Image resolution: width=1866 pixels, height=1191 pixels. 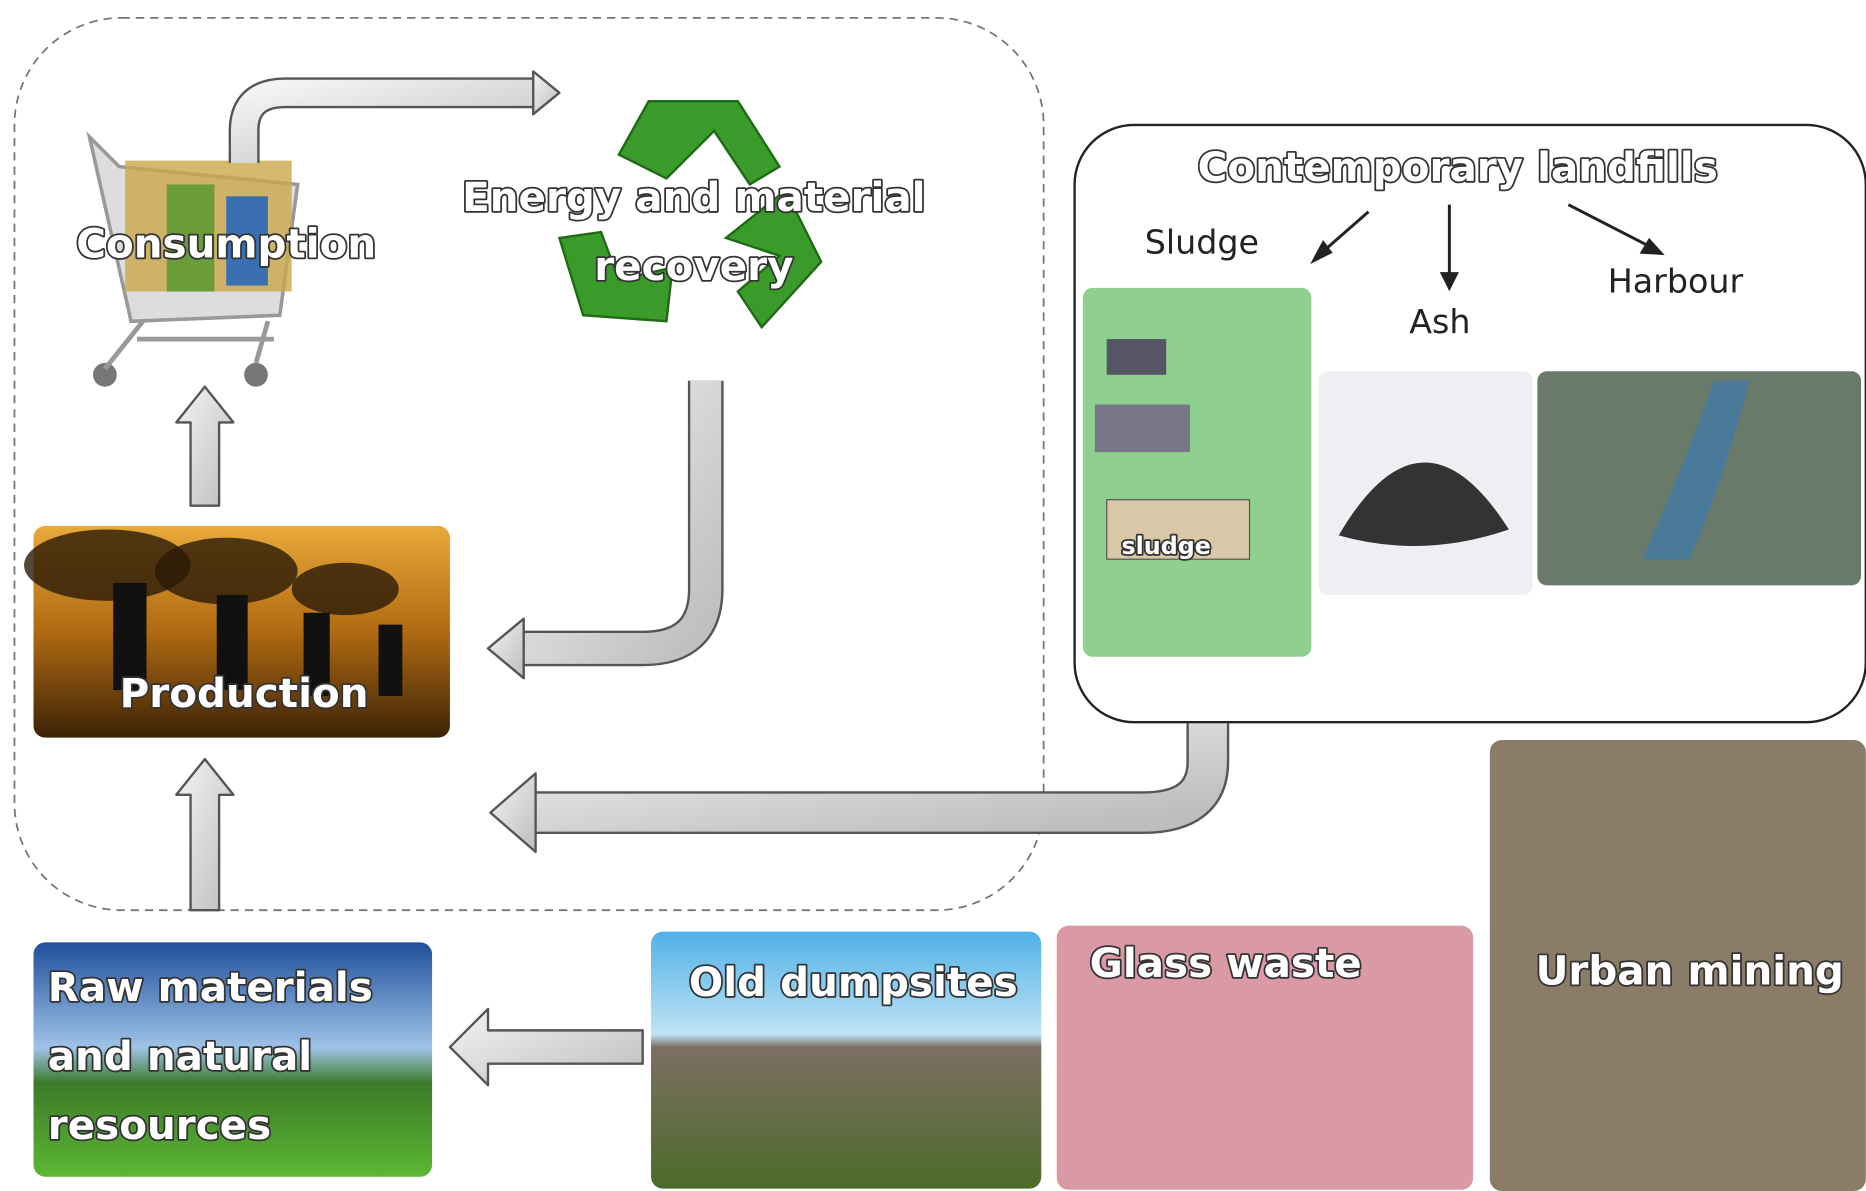 I want to click on recovery-label: Energy and material, so click(x=693, y=197).